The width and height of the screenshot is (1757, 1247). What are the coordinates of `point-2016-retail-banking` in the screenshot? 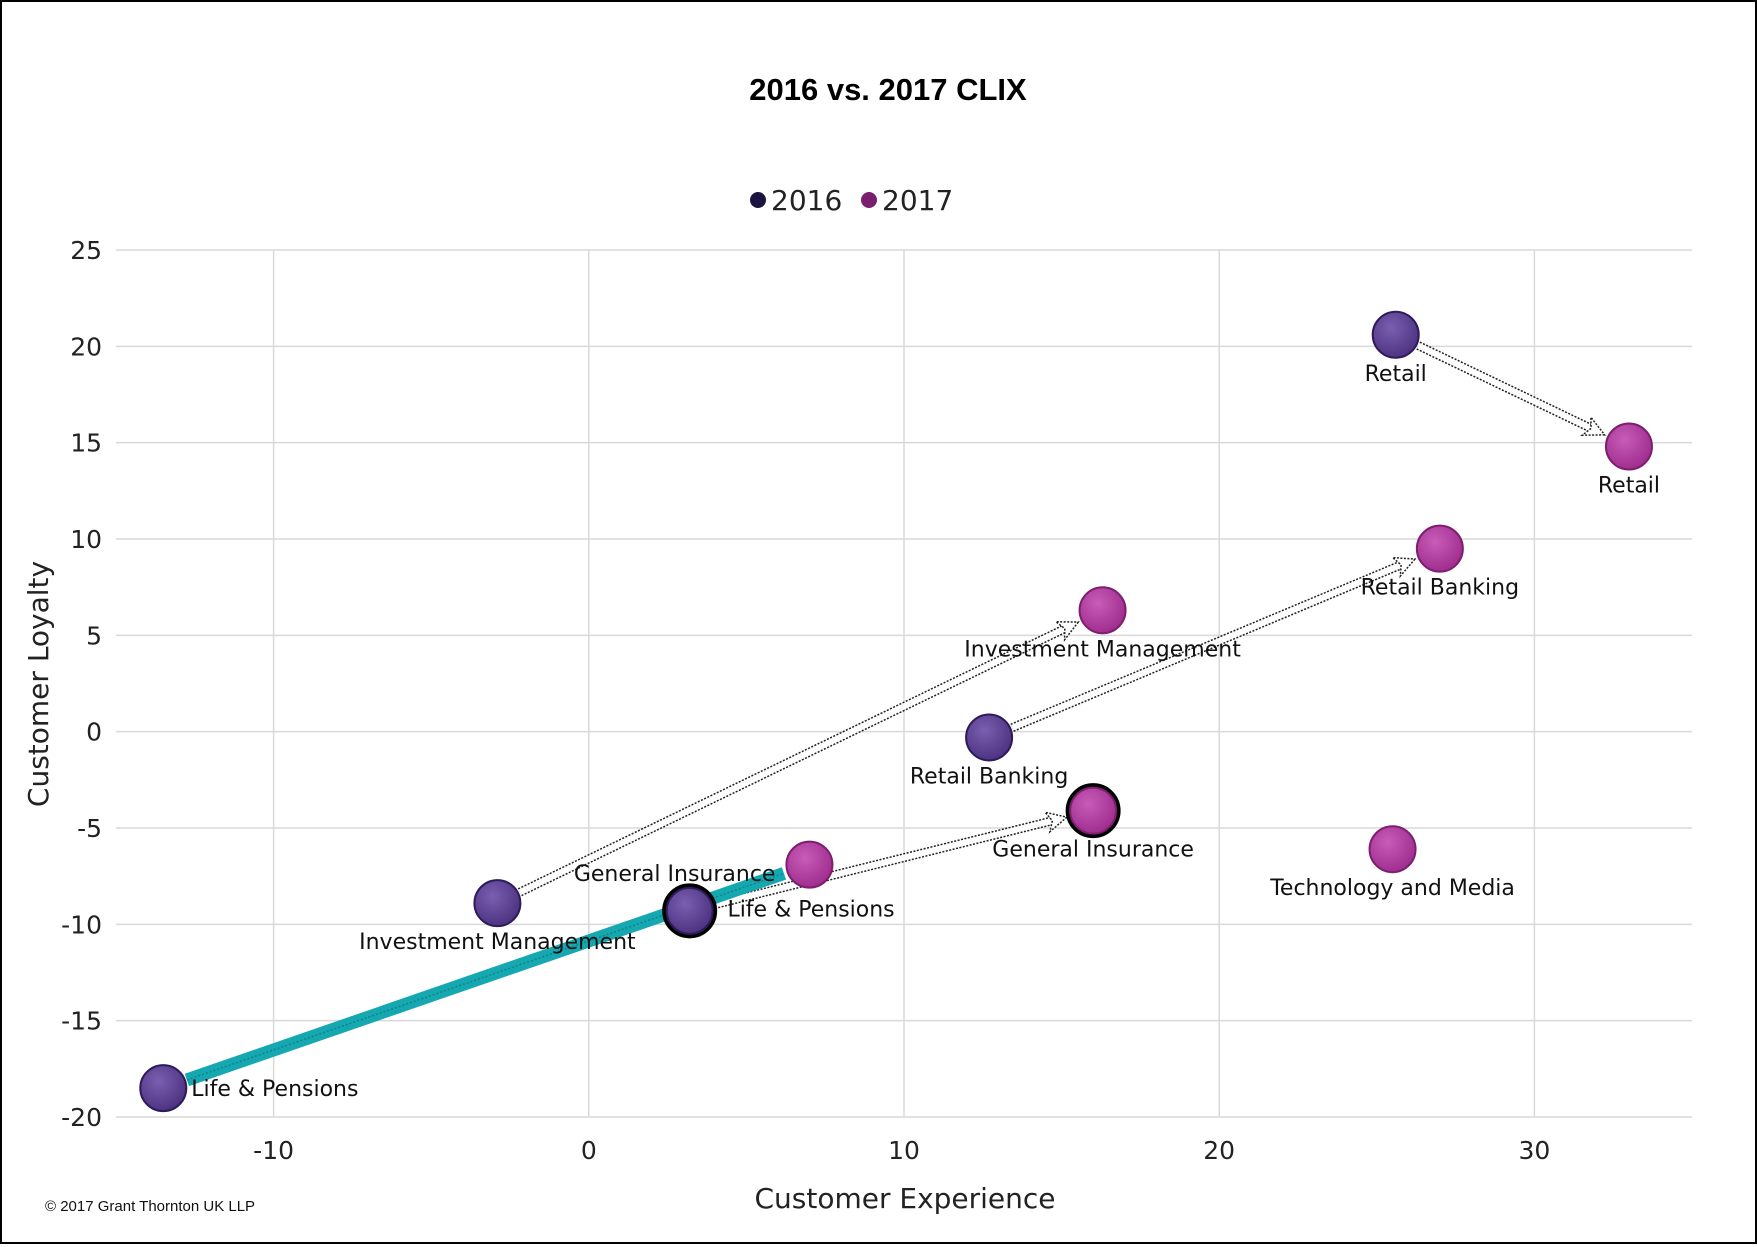 It's located at (989, 737).